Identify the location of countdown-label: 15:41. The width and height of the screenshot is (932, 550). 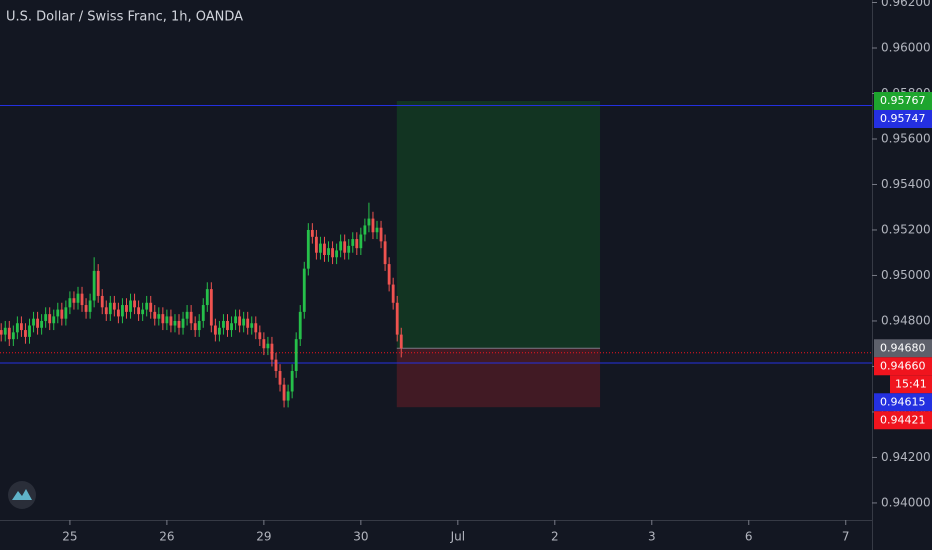
(911, 383).